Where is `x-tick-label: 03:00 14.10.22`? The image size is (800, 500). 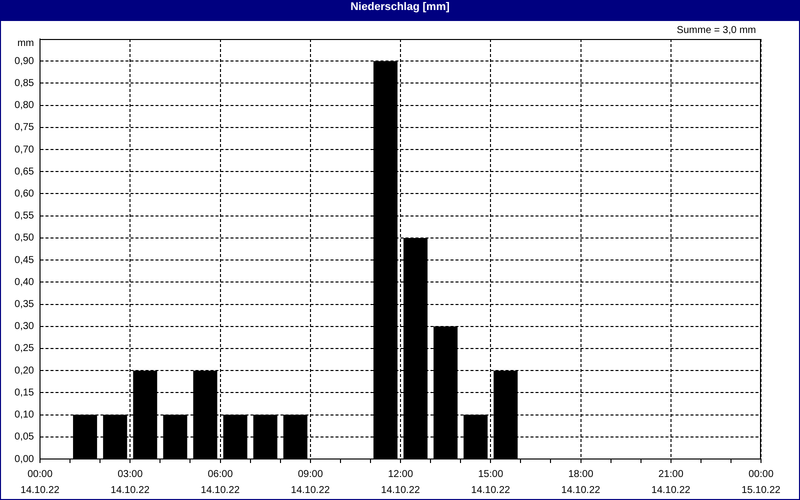 x-tick-label: 03:00 14.10.22 is located at coordinates (130, 482).